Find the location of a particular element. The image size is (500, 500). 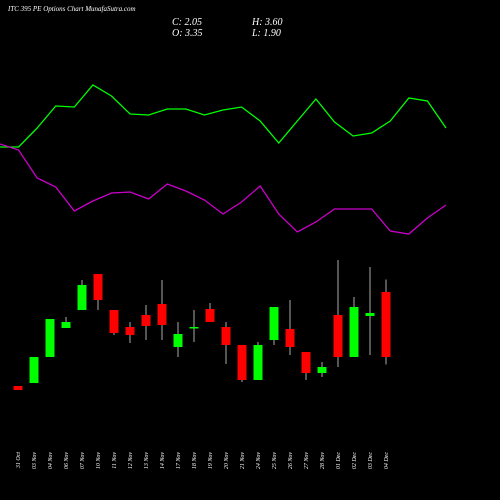

x-tick-label: 04 Dec is located at coordinates (386, 460).